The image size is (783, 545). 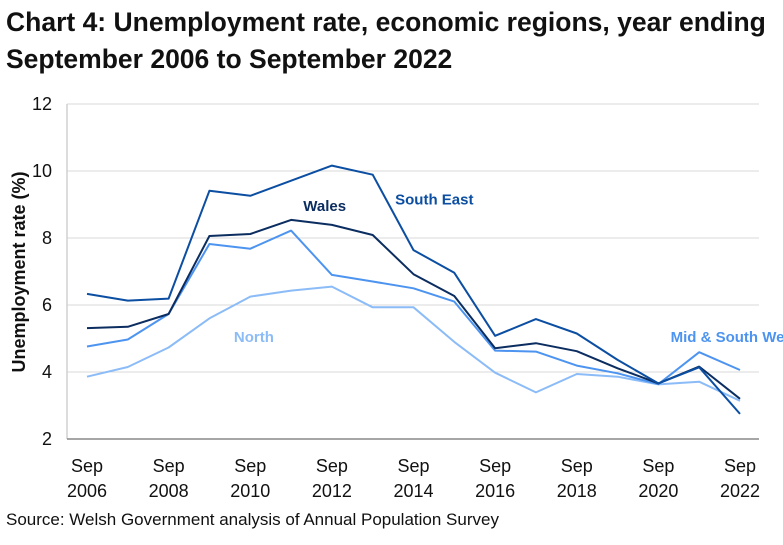 I want to click on y-tick-label: 8, so click(x=47, y=238).